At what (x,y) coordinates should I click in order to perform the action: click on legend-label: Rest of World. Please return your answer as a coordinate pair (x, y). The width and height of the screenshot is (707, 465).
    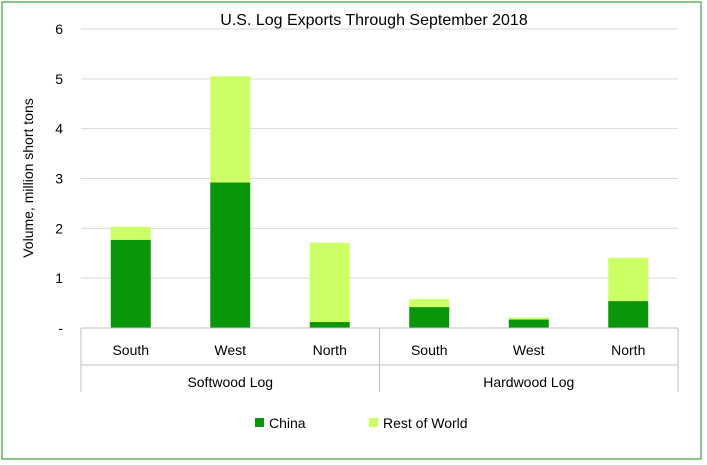
    Looking at the image, I should click on (425, 423).